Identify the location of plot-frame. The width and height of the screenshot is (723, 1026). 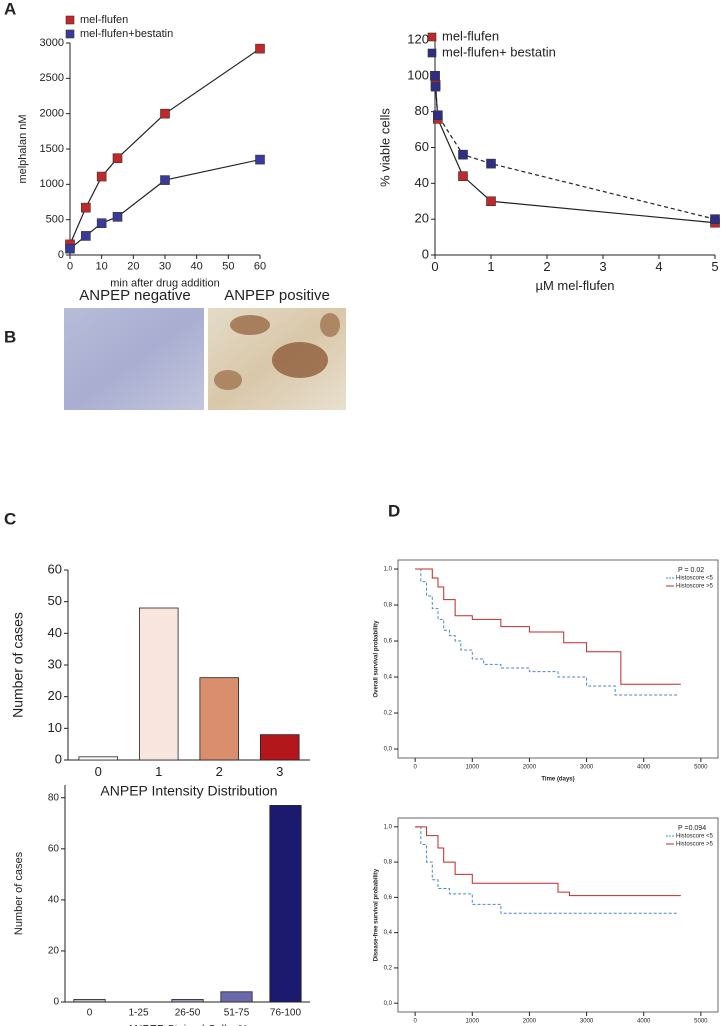
(558, 659).